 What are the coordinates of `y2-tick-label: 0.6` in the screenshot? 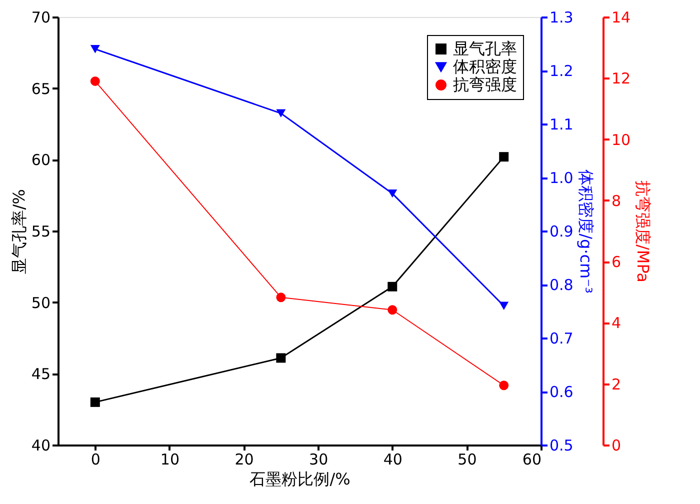 It's located at (562, 392).